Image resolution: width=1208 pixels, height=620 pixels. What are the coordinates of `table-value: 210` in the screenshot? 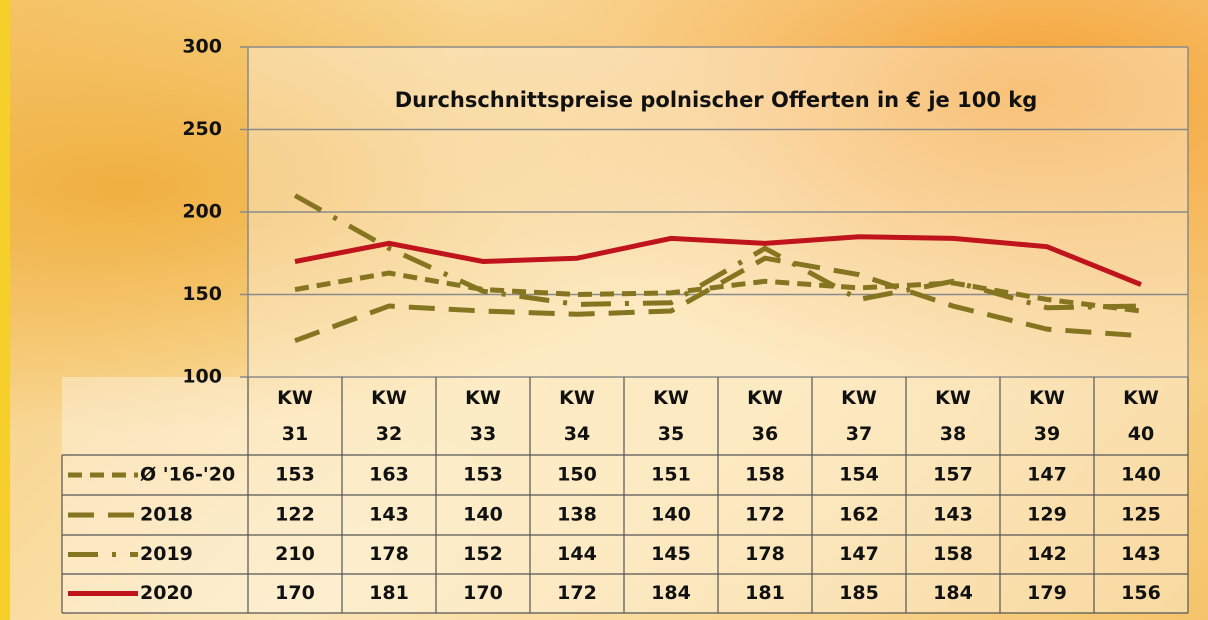 It's located at (295, 554).